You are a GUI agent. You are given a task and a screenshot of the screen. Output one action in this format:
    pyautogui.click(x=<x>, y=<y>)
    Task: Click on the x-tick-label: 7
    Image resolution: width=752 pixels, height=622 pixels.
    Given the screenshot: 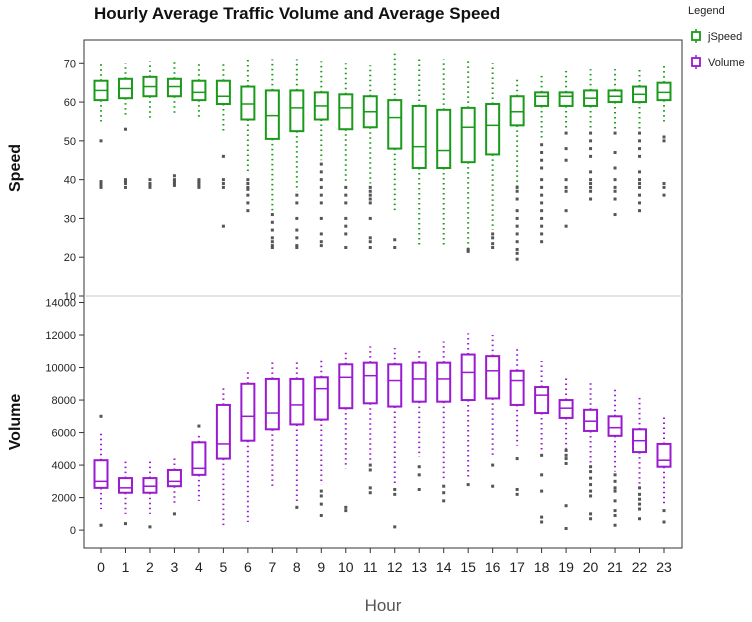 What is the action you would take?
    pyautogui.click(x=272, y=567)
    